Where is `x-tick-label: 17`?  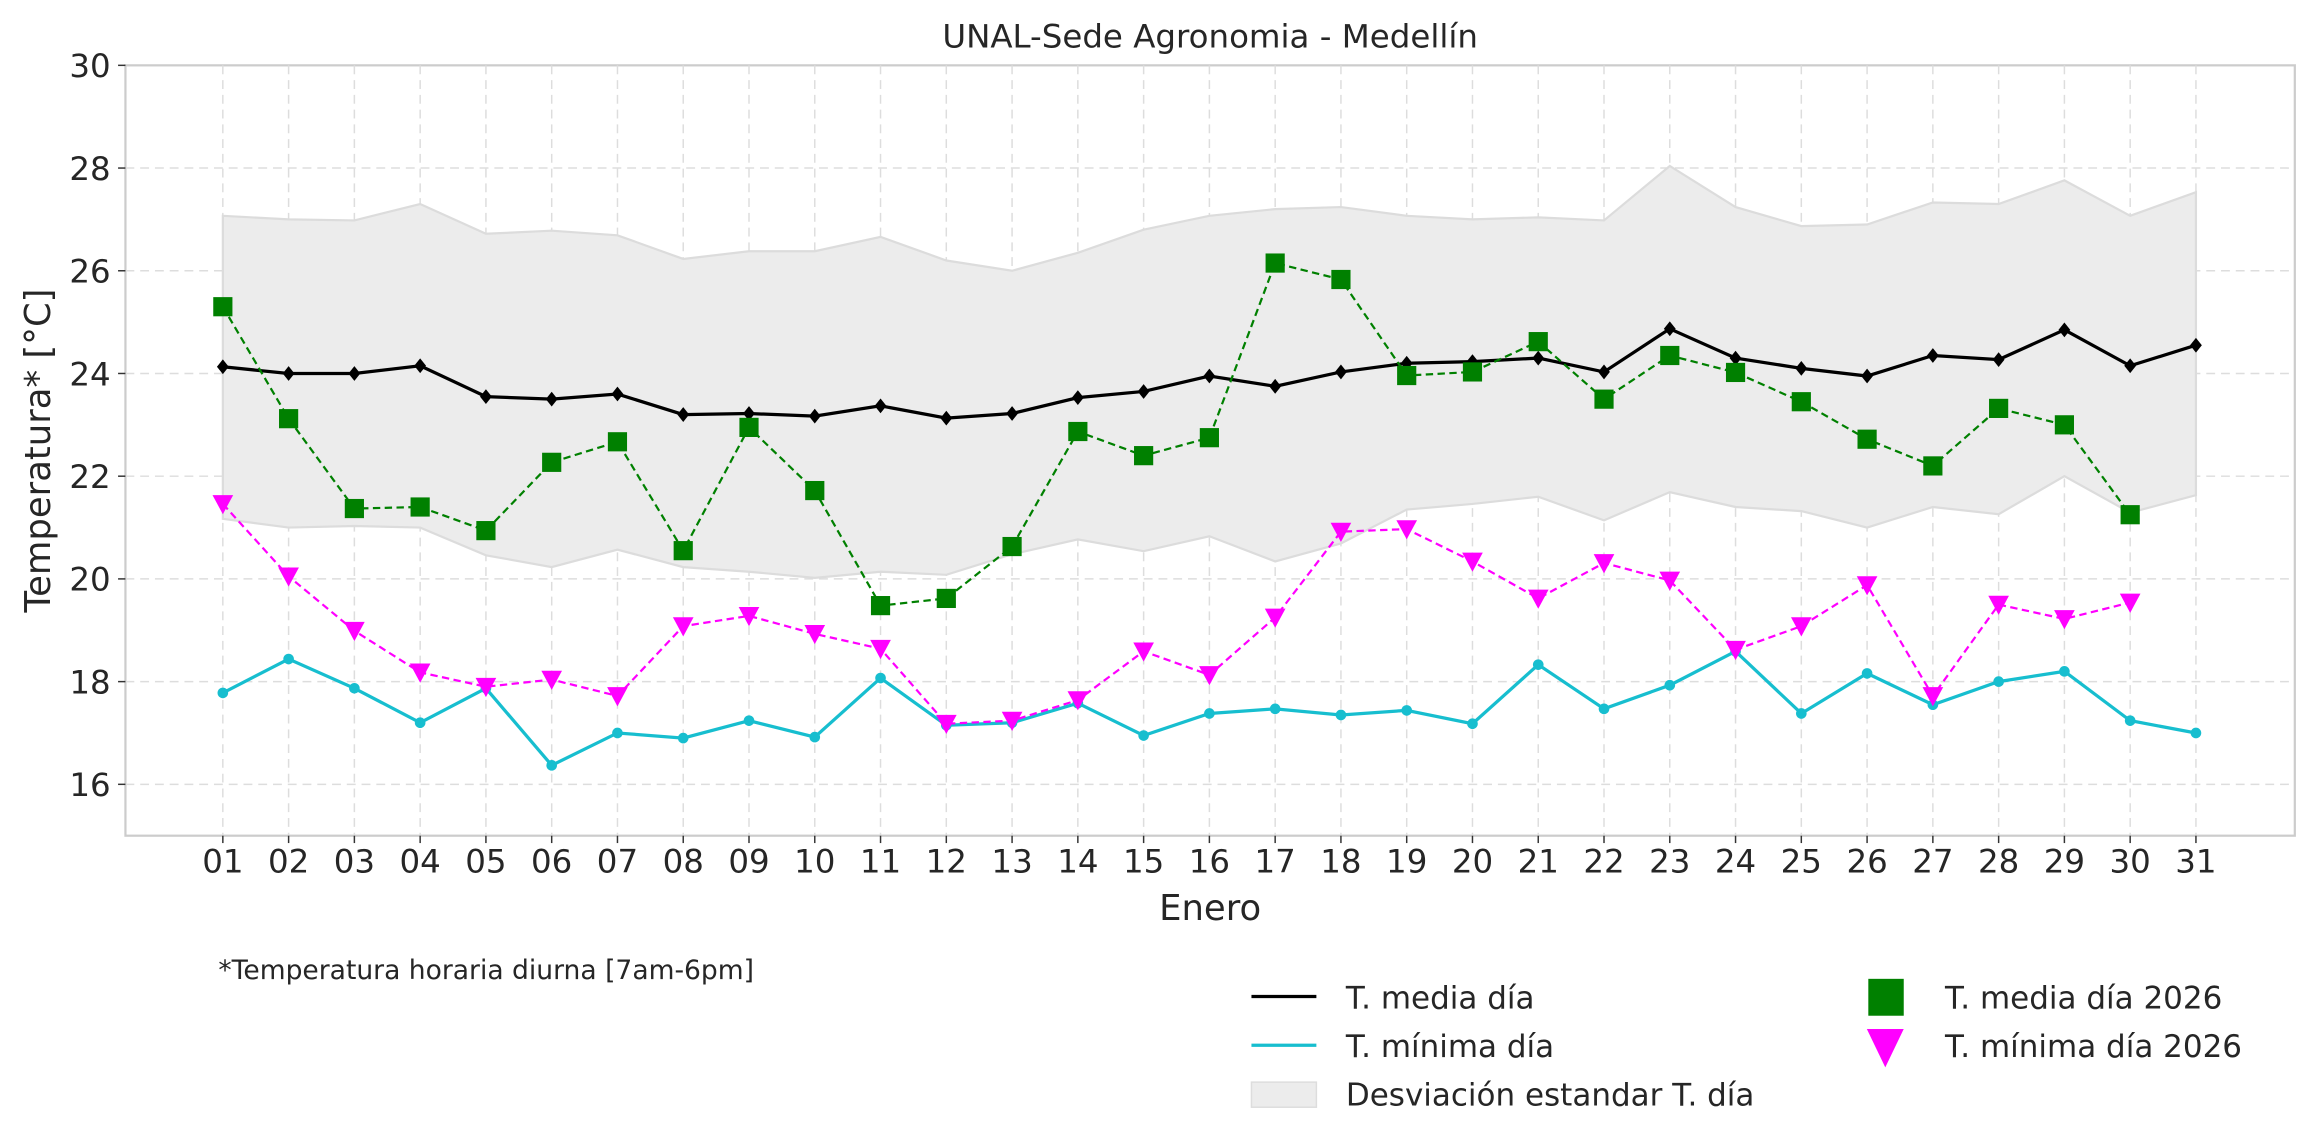 x-tick-label: 17 is located at coordinates (1275, 862).